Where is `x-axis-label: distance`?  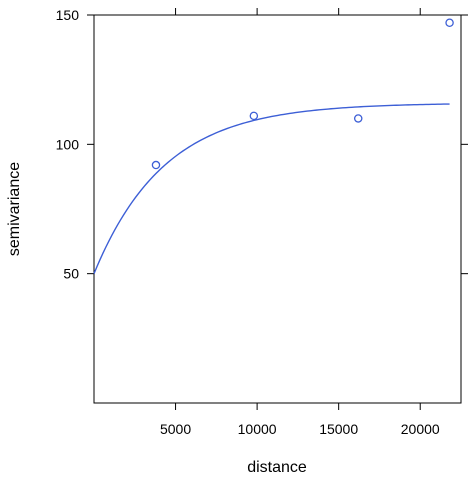
x-axis-label: distance is located at coordinates (277, 467).